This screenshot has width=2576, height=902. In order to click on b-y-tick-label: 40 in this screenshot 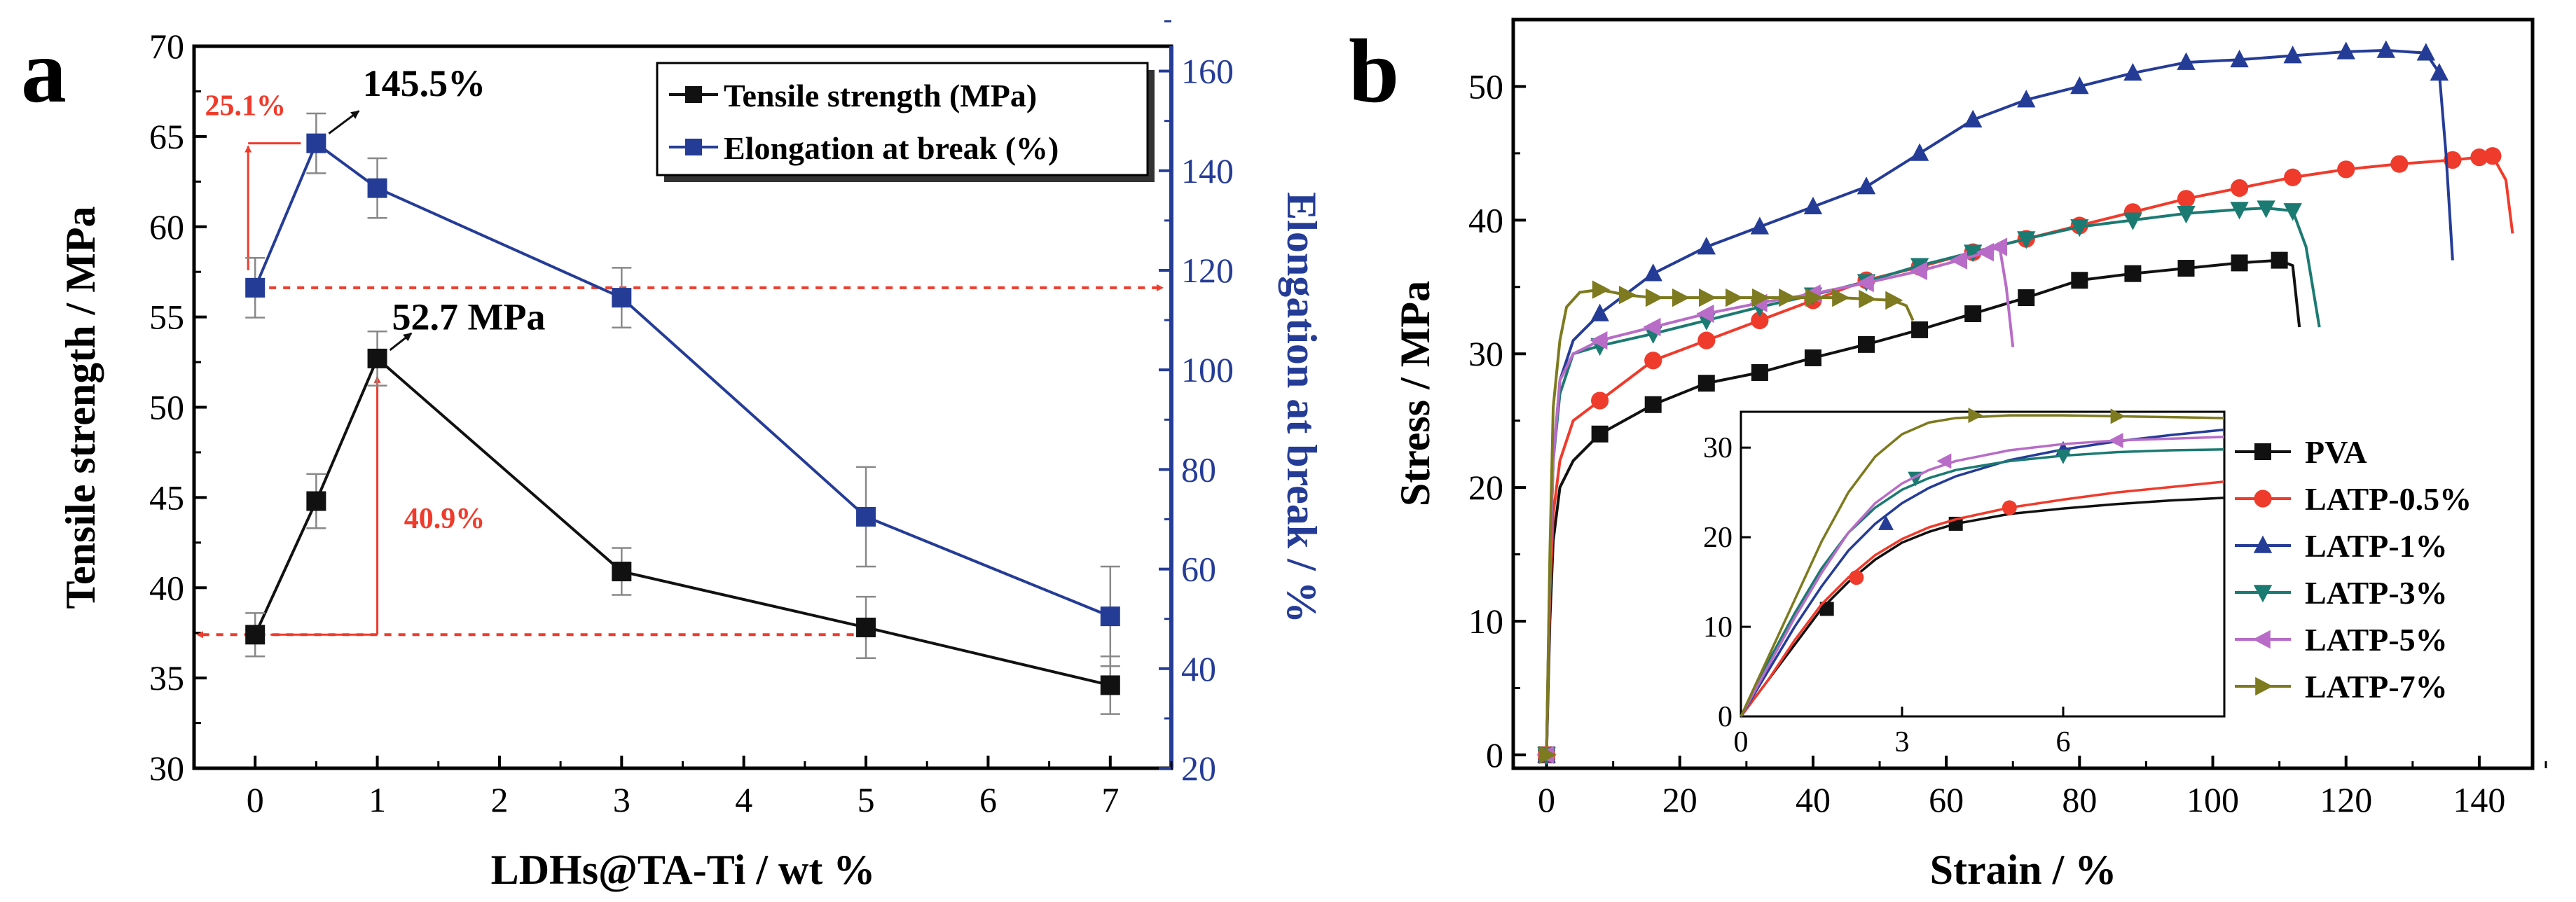, I will do `click(1485, 220)`.